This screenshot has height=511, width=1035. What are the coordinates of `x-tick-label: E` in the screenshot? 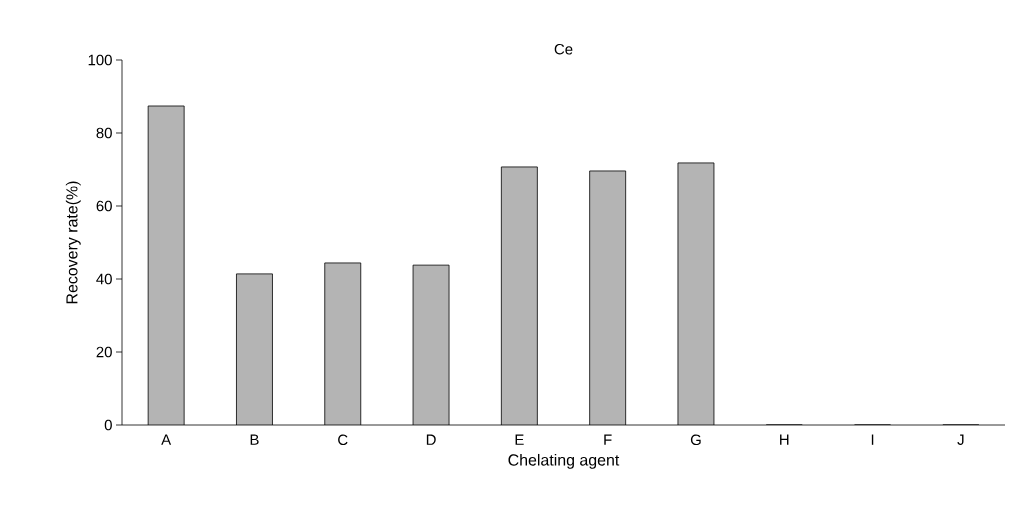 It's located at (519, 439).